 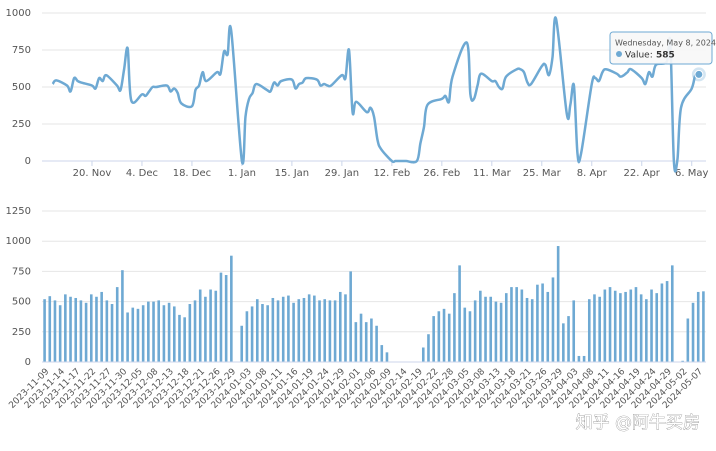 What do you see at coordinates (542, 173) in the screenshot?
I see `x-tick-label: 25. Mar` at bounding box center [542, 173].